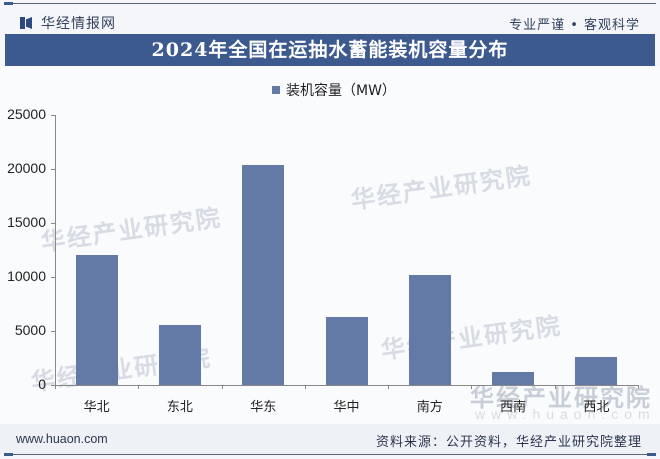 The width and height of the screenshot is (660, 459). Describe the element at coordinates (341, 91) in the screenshot. I see `legend-label: 装机容量（MW）` at that location.